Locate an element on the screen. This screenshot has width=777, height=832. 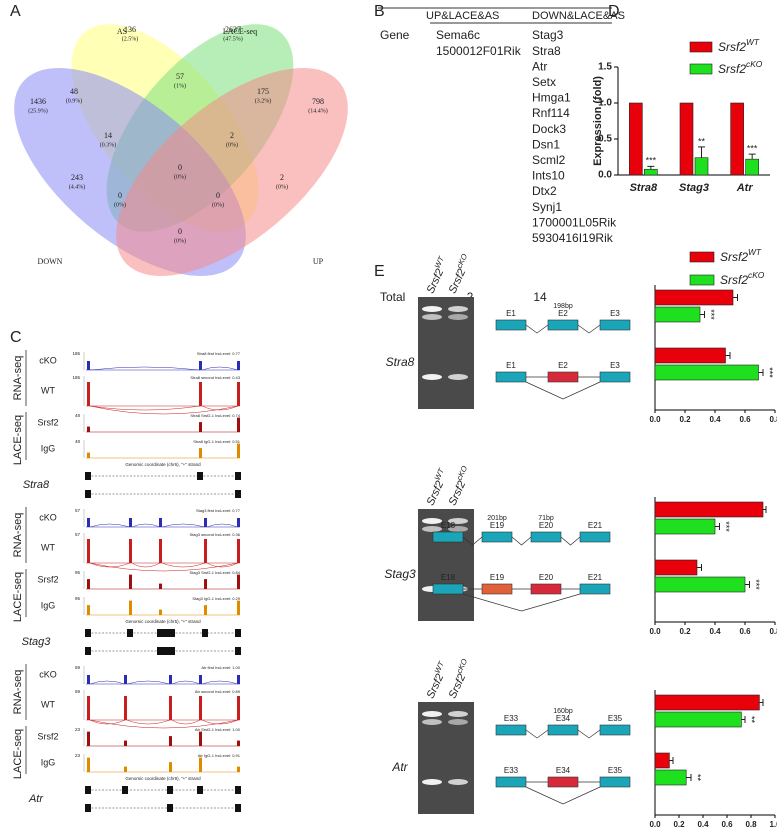
venn-count: 2 is located at coordinates (232, 135).